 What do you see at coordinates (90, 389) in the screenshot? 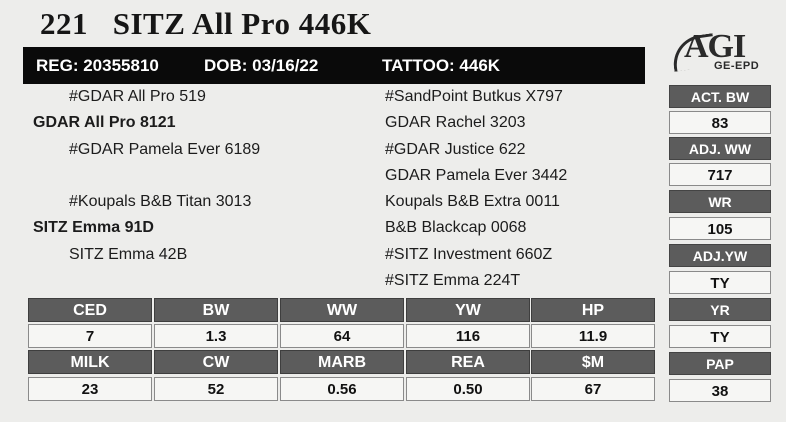
I see `epd-value-milk: 23` at bounding box center [90, 389].